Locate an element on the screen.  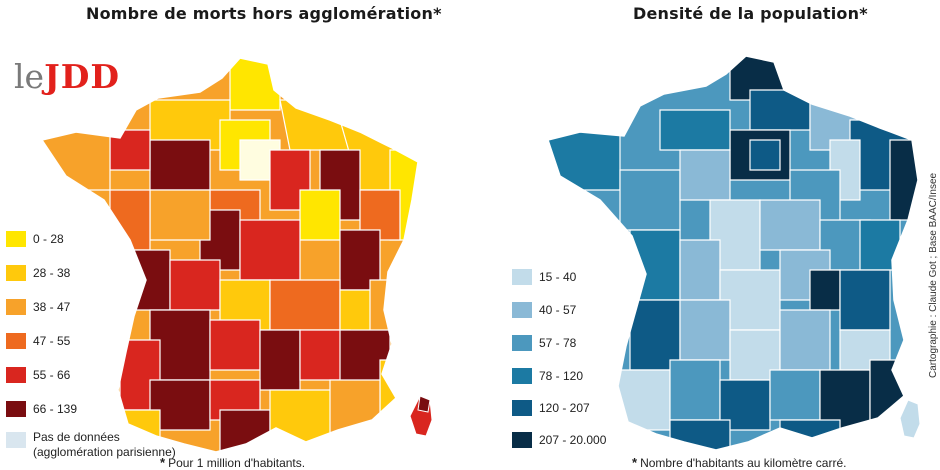
deaths-legend-item-4: 47 - 55 is located at coordinates (38, 341).